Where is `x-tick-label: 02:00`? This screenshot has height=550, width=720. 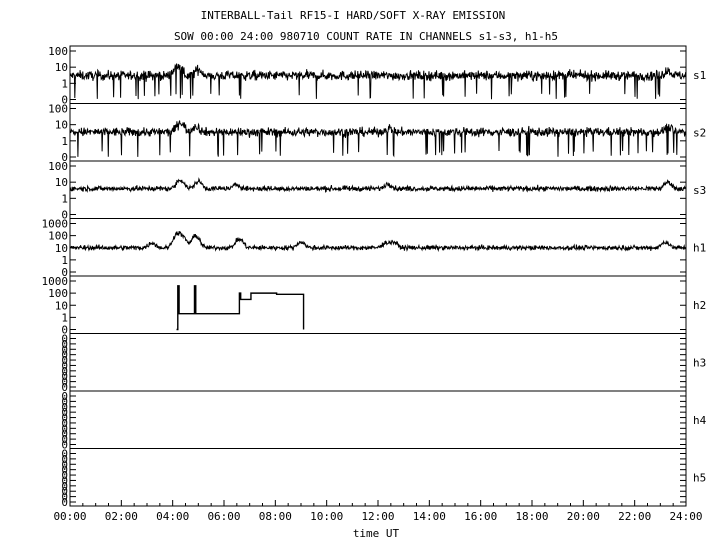
x-tick-label: 02:00 is located at coordinates (121, 516).